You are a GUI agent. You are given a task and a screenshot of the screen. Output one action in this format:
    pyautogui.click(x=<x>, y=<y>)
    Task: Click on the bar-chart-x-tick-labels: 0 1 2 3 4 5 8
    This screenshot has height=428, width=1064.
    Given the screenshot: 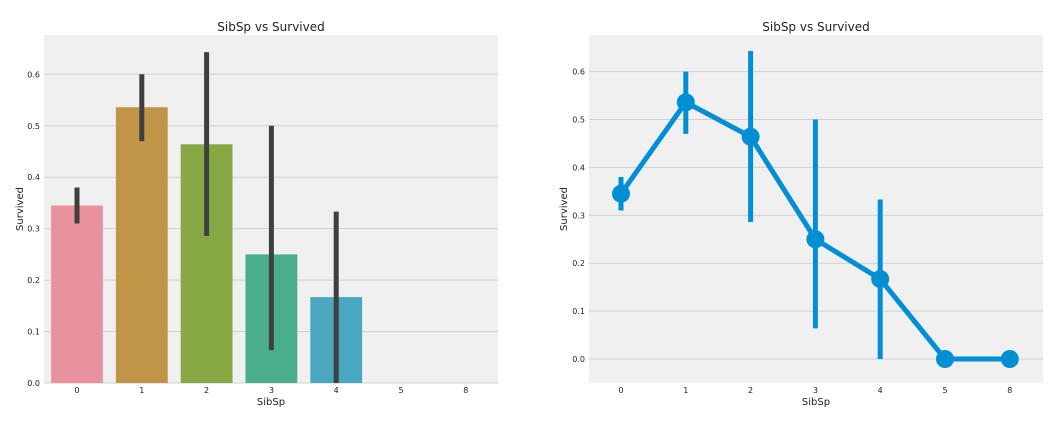 What is the action you would take?
    pyautogui.click(x=271, y=390)
    